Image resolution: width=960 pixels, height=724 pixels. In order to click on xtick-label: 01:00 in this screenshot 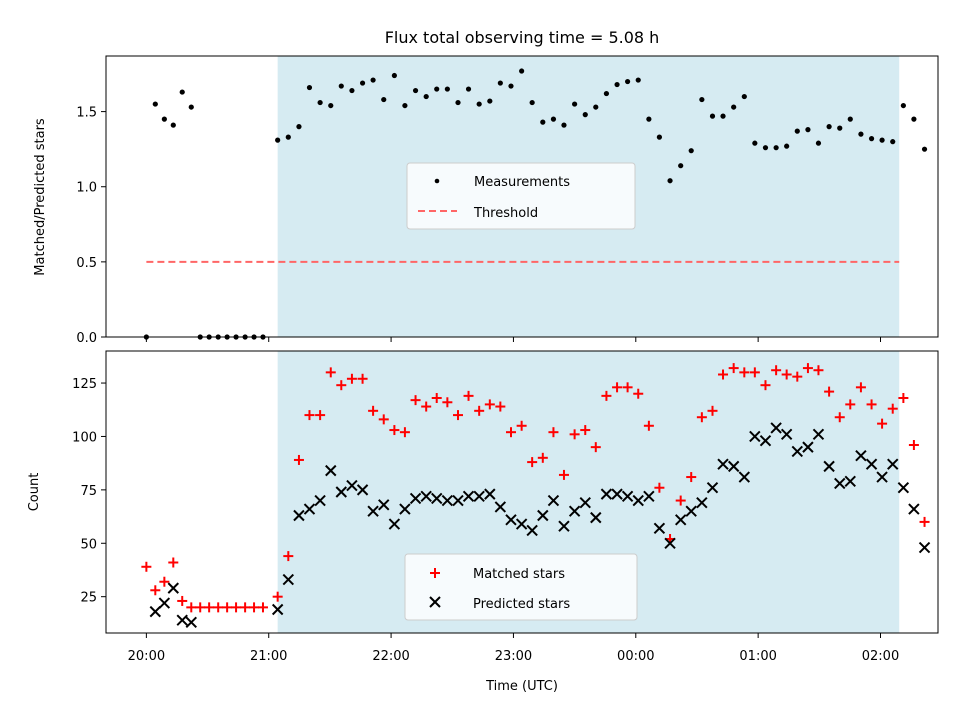, I will do `click(757, 656)`.